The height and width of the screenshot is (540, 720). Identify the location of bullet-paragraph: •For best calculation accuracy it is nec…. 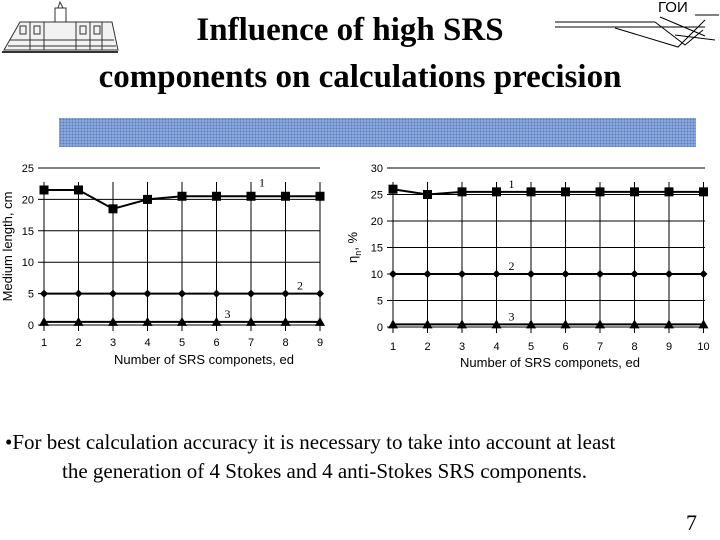
(361, 457).